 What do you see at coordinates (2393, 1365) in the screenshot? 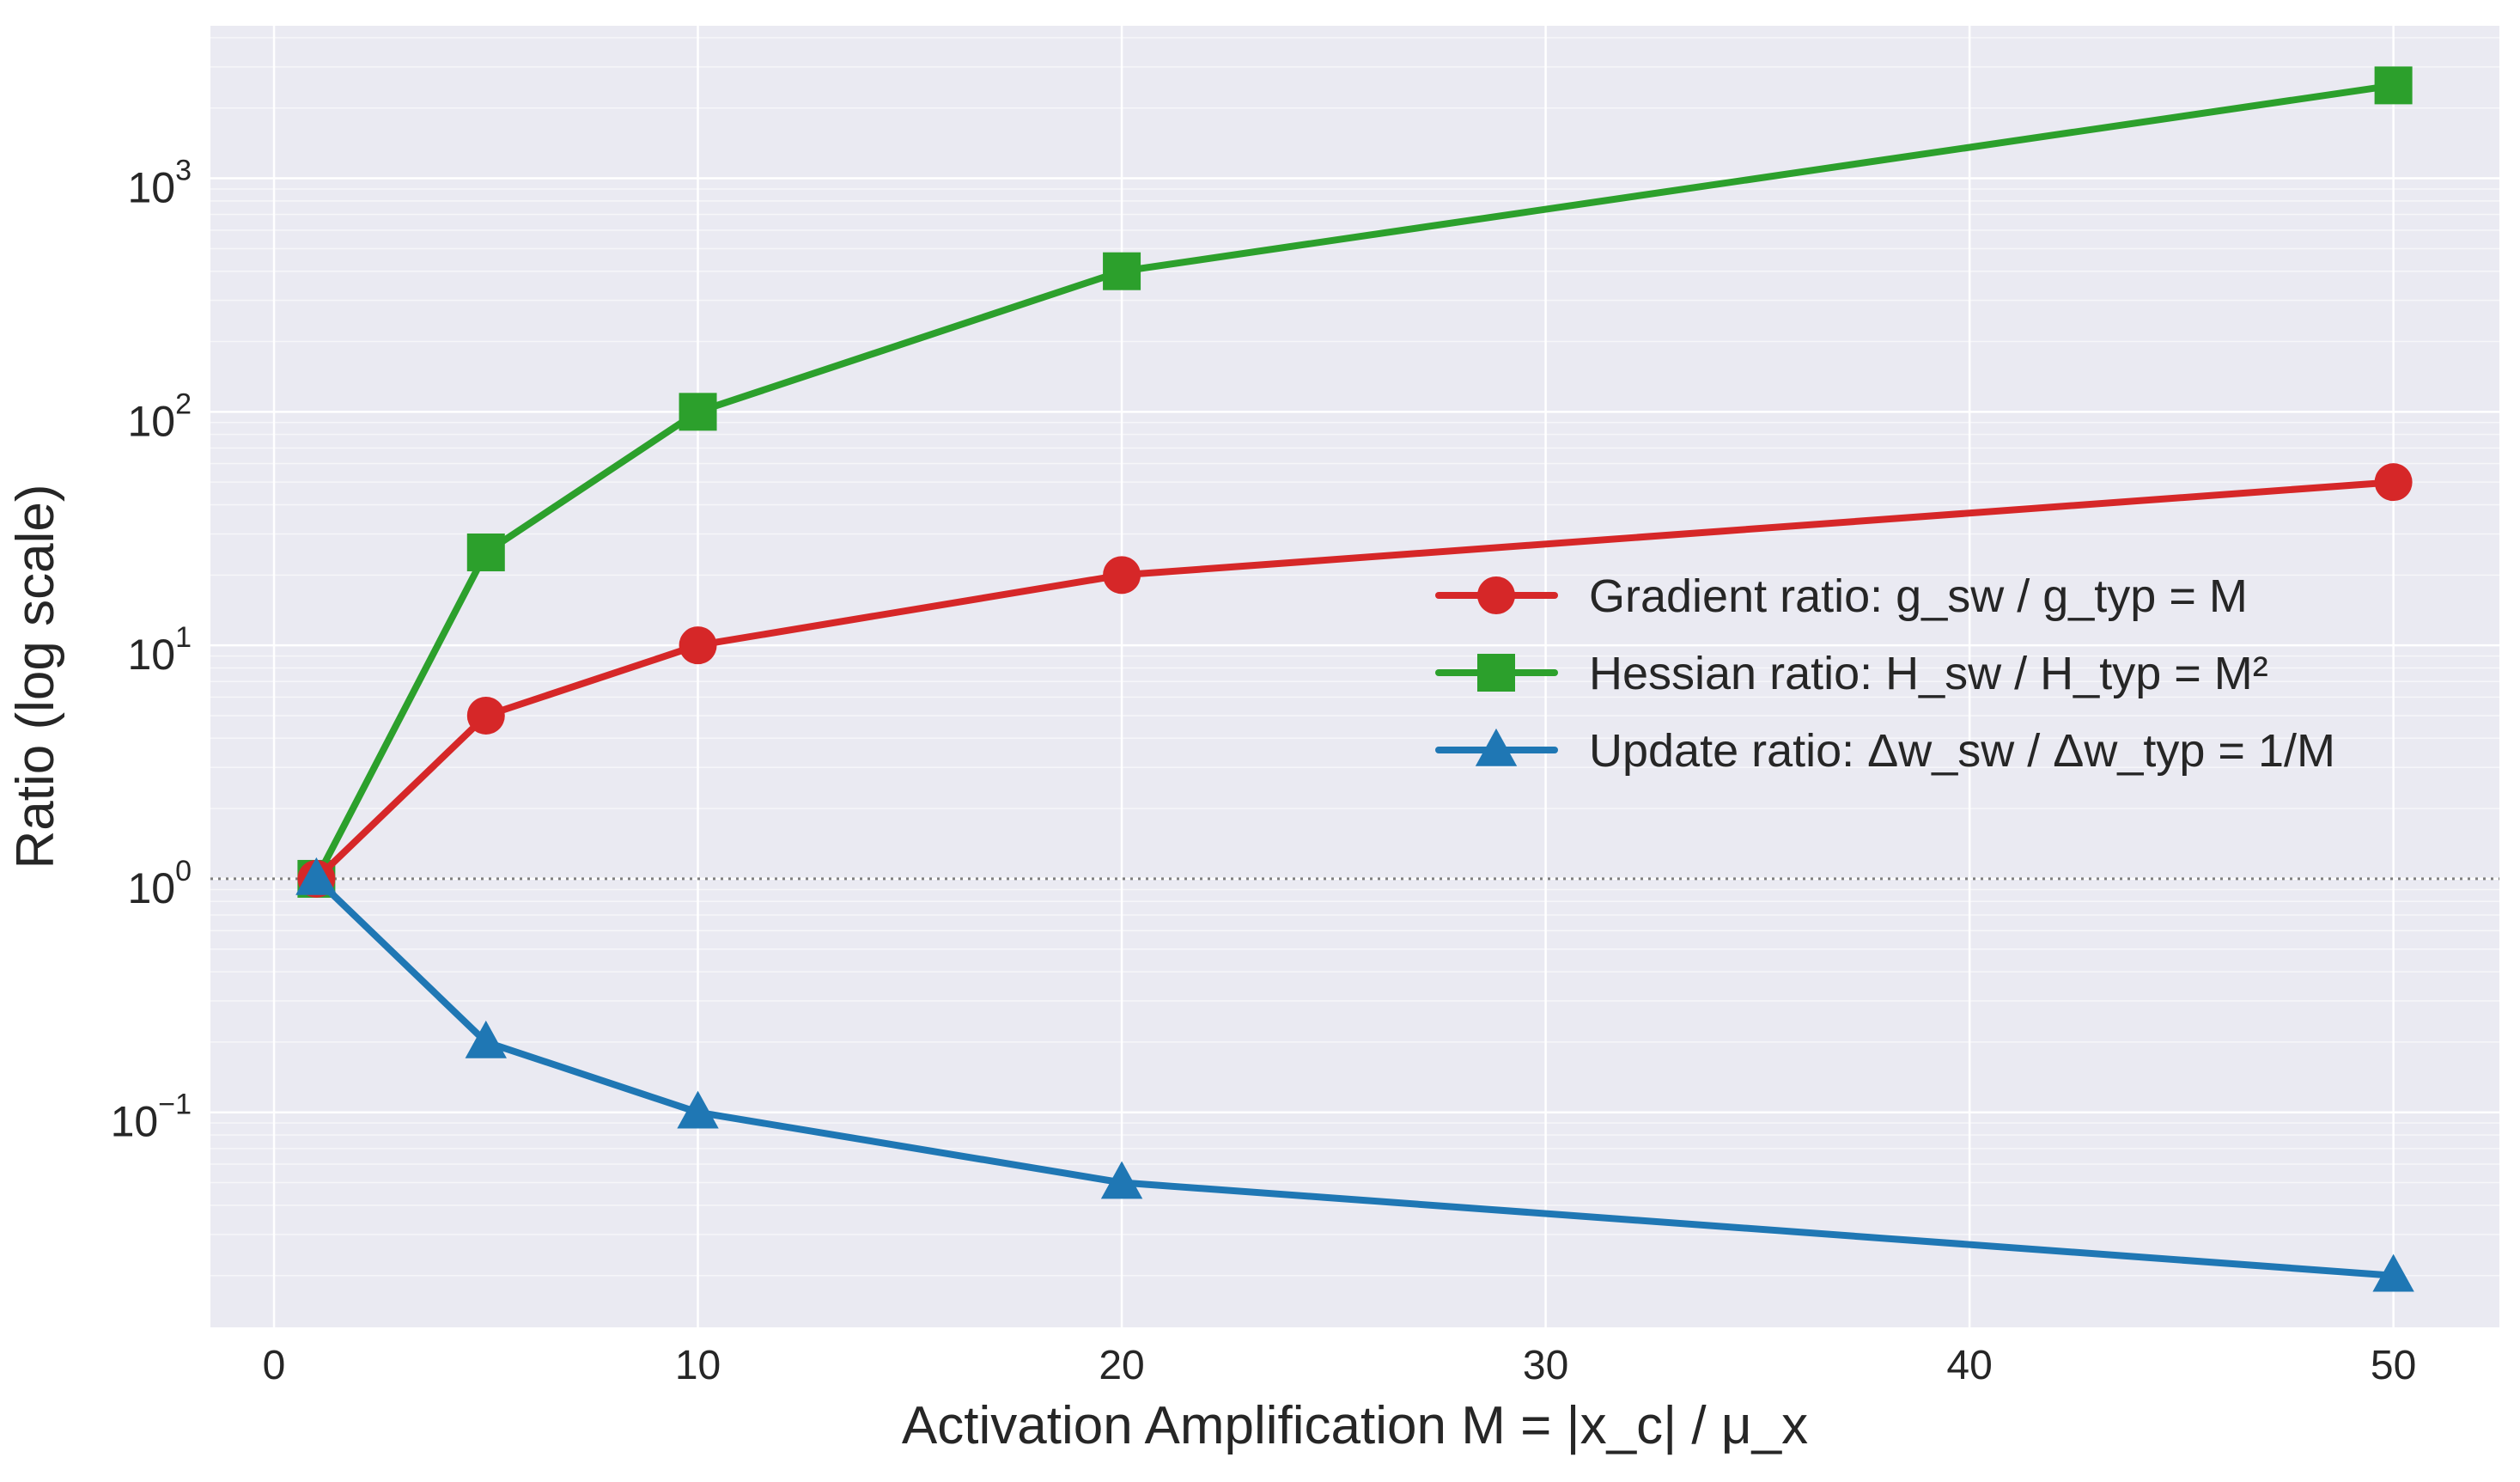
I see `x-tick-label: 50` at bounding box center [2393, 1365].